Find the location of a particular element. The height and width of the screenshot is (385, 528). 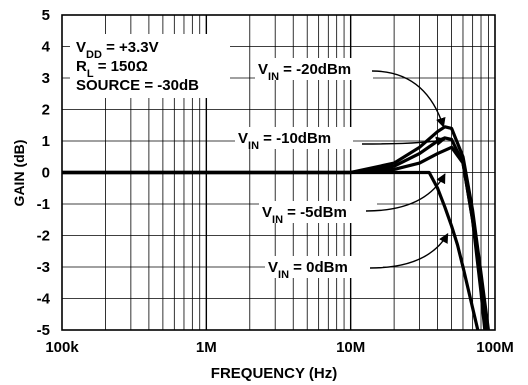

x-tick-label: 100k is located at coordinates (62, 347).